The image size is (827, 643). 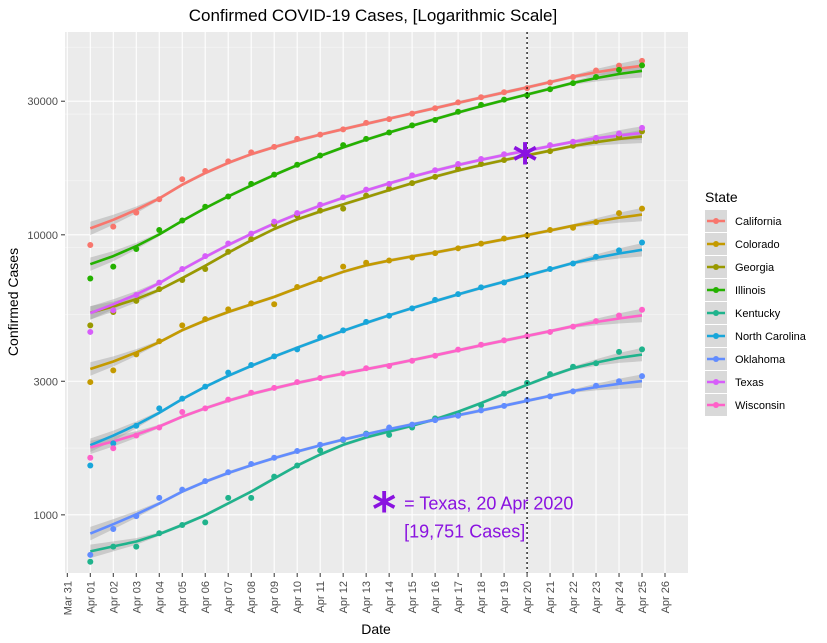 I want to click on y-axis-title: Confirmed Cases, so click(x=13, y=302).